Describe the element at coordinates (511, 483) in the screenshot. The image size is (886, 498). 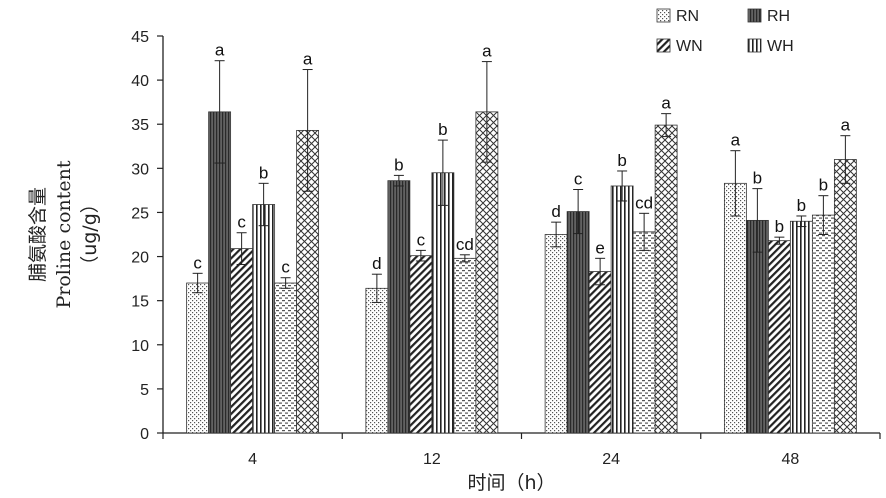
I see `x-axis-title: 时间（h）` at that location.